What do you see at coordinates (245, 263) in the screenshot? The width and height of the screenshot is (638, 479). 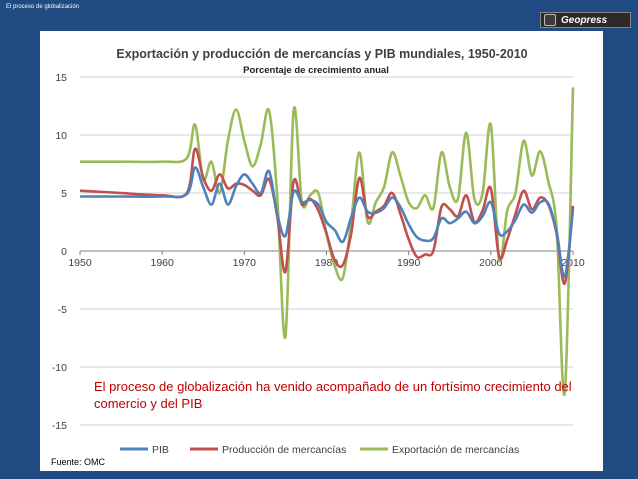 I see `x-tick-label: 1970` at bounding box center [245, 263].